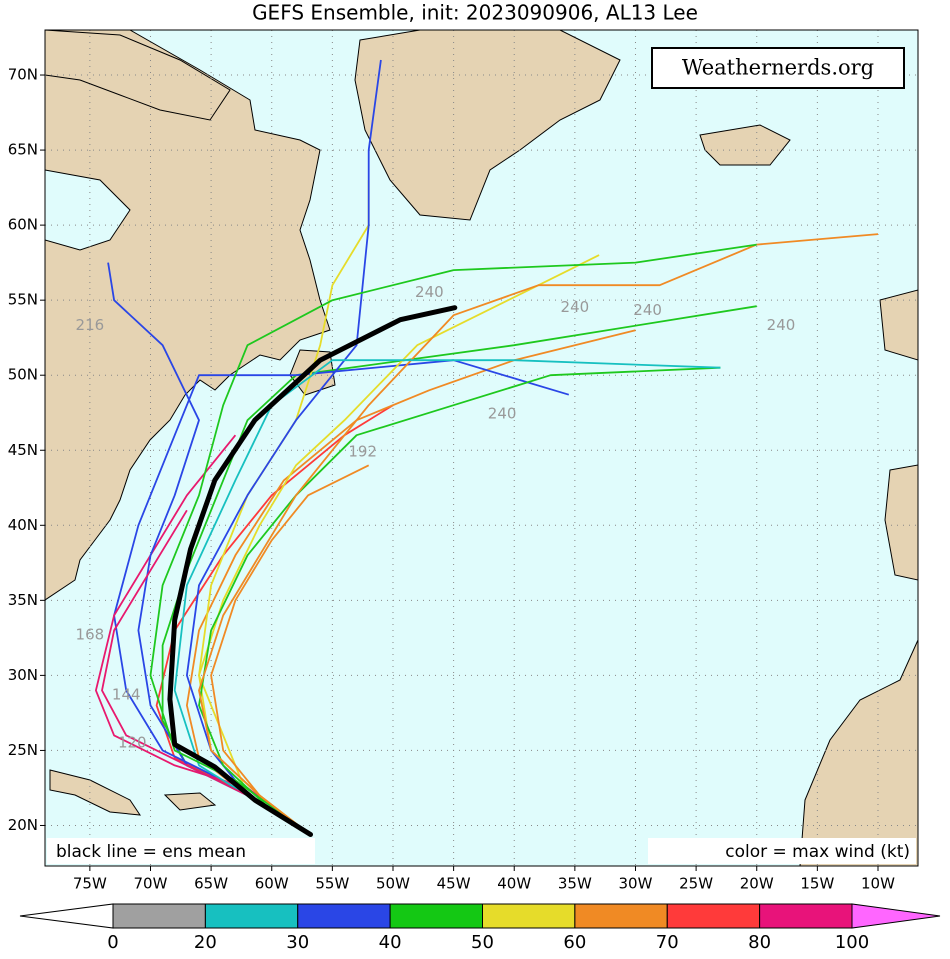  Describe the element at coordinates (482, 942) in the screenshot. I see `colorbar-label: 50` at that location.